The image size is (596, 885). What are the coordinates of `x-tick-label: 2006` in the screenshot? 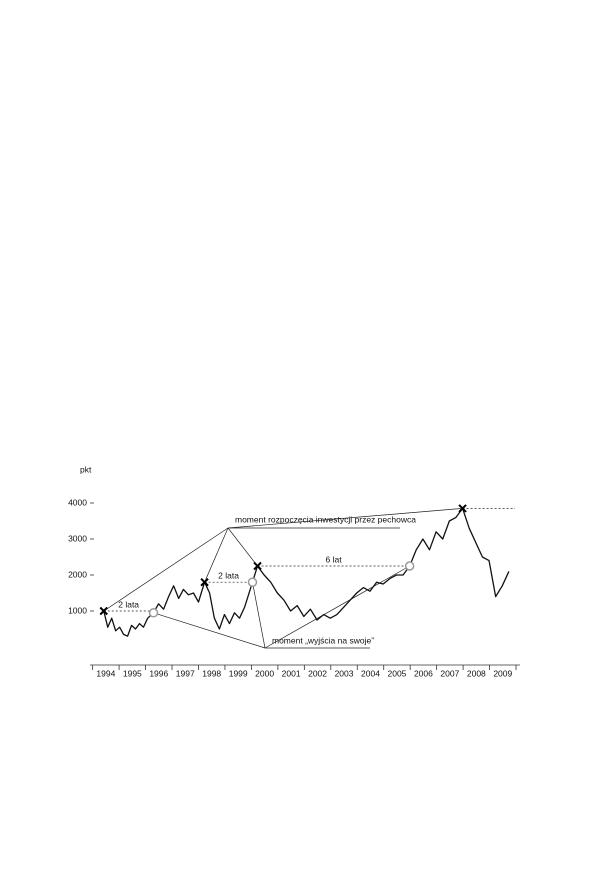 It's located at (423, 673).